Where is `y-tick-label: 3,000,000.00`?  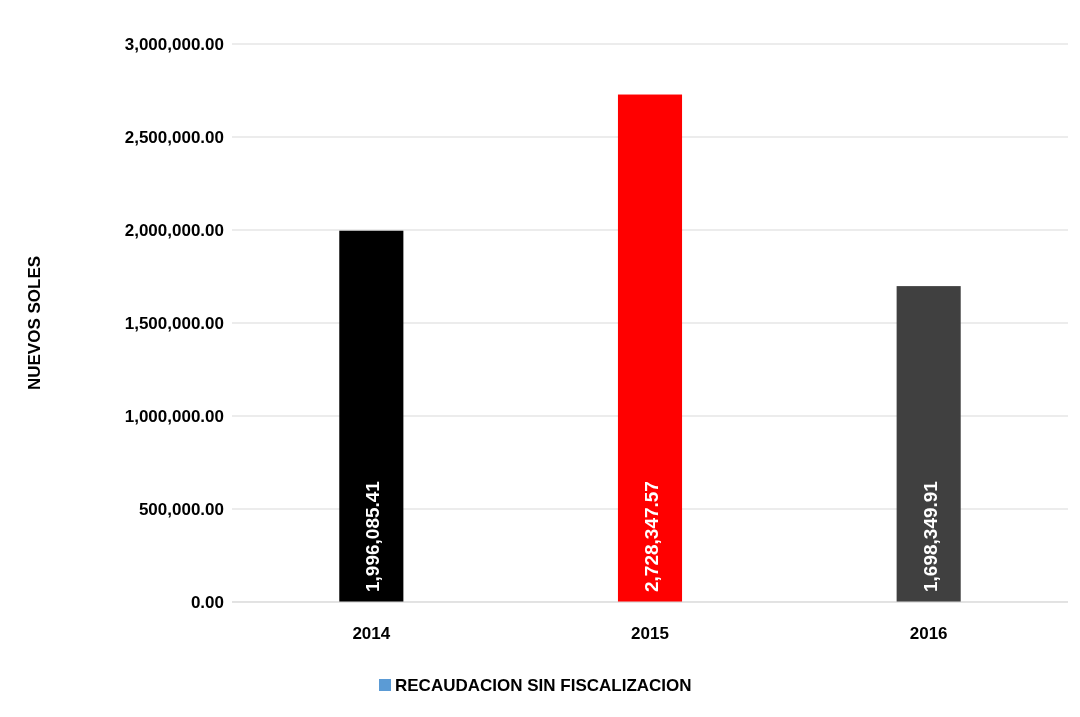 y-tick-label: 3,000,000.00 is located at coordinates (174, 44).